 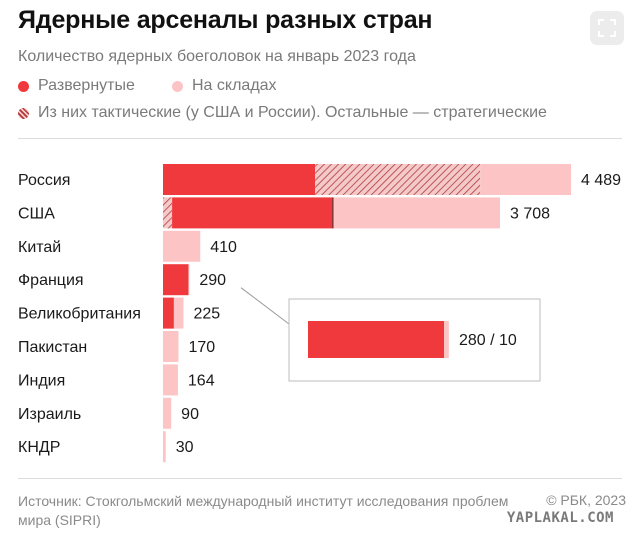 What do you see at coordinates (225, 20) in the screenshot?
I see `chart-title: Ядерные арсеналы разных стран` at bounding box center [225, 20].